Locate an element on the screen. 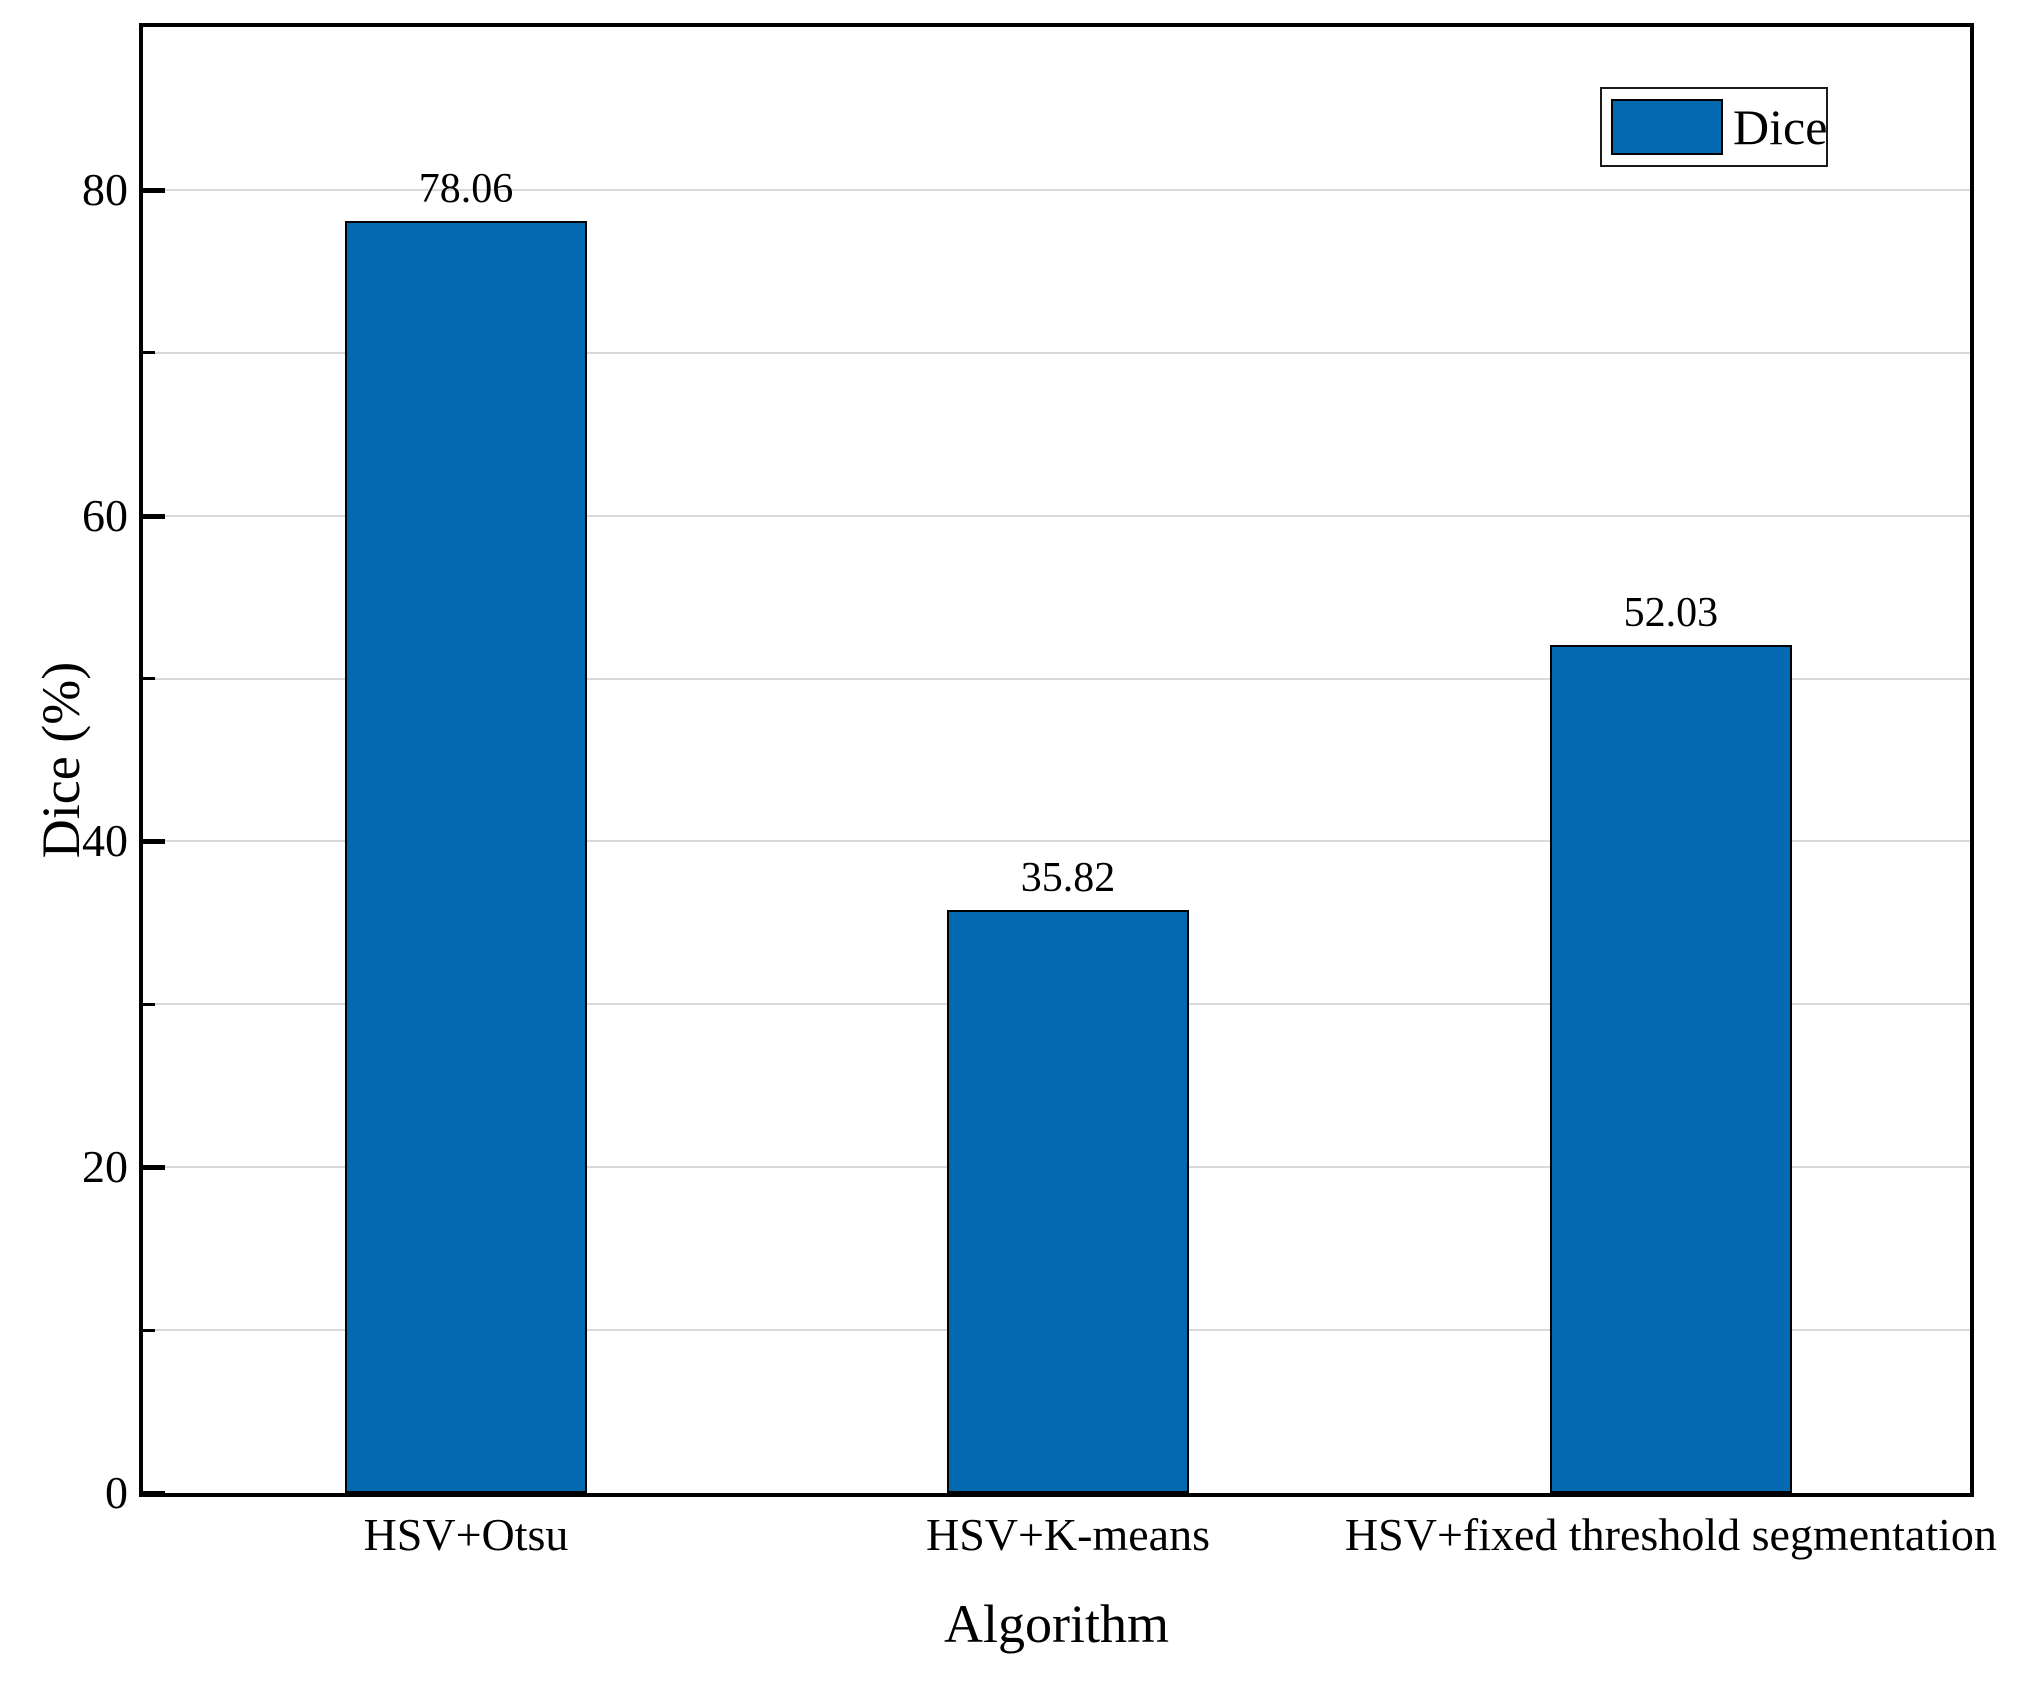  x-category-label: HSV+K-means is located at coordinates (1068, 1534).